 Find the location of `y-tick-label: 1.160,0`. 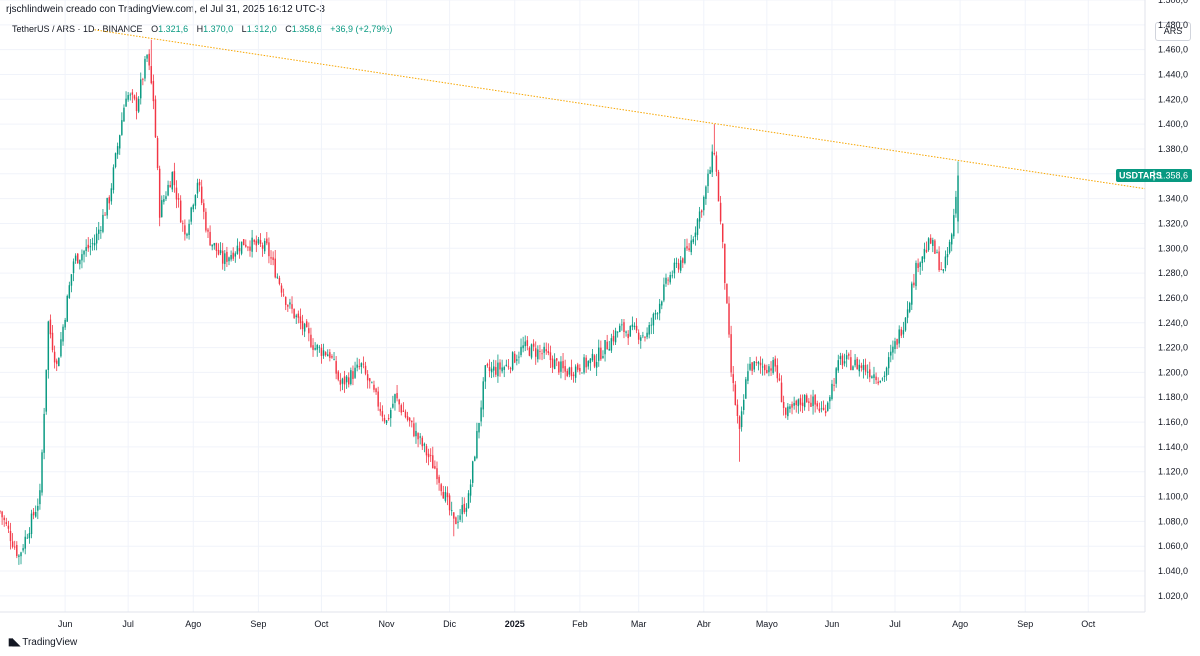

y-tick-label: 1.160,0 is located at coordinates (1173, 422).